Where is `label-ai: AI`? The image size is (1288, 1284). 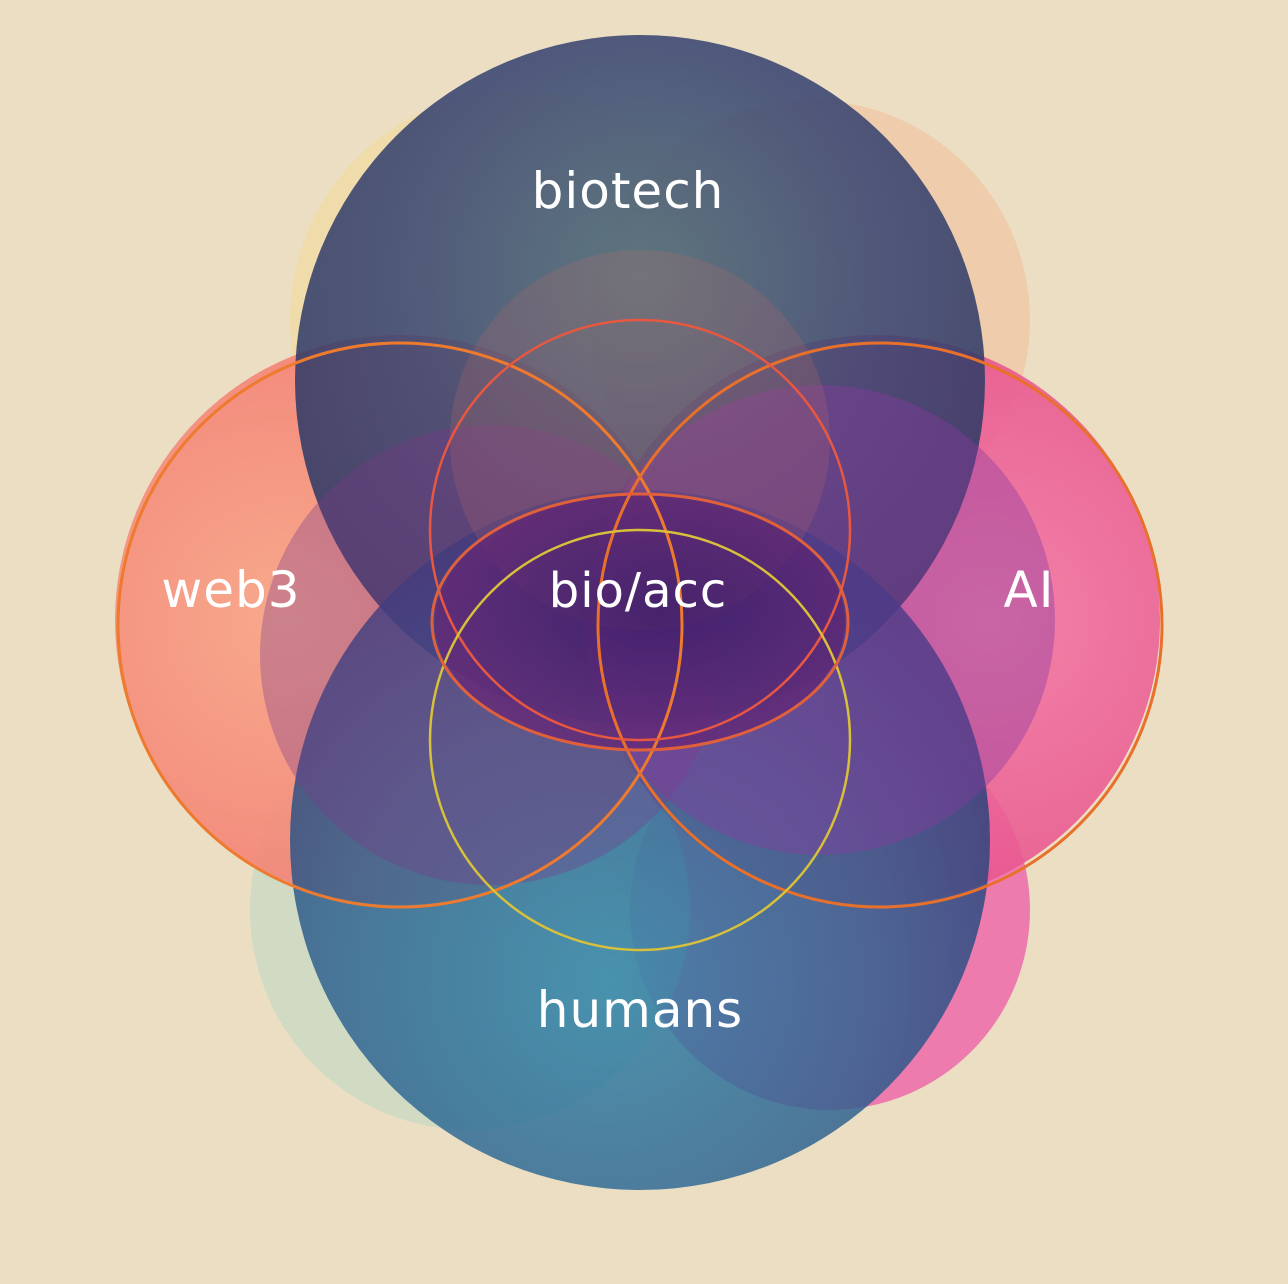
label-ai: AI is located at coordinates (1029, 590).